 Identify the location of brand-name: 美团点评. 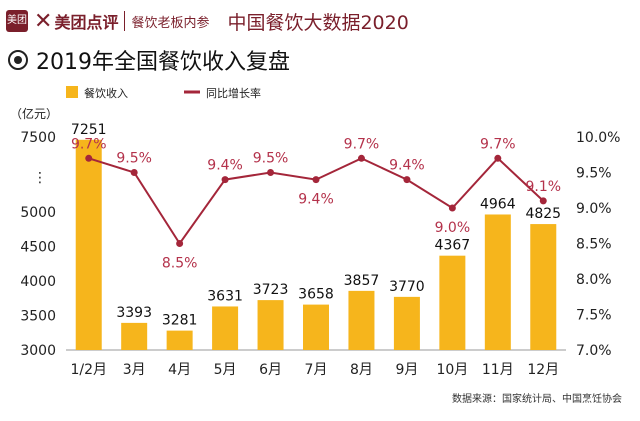
(86, 22).